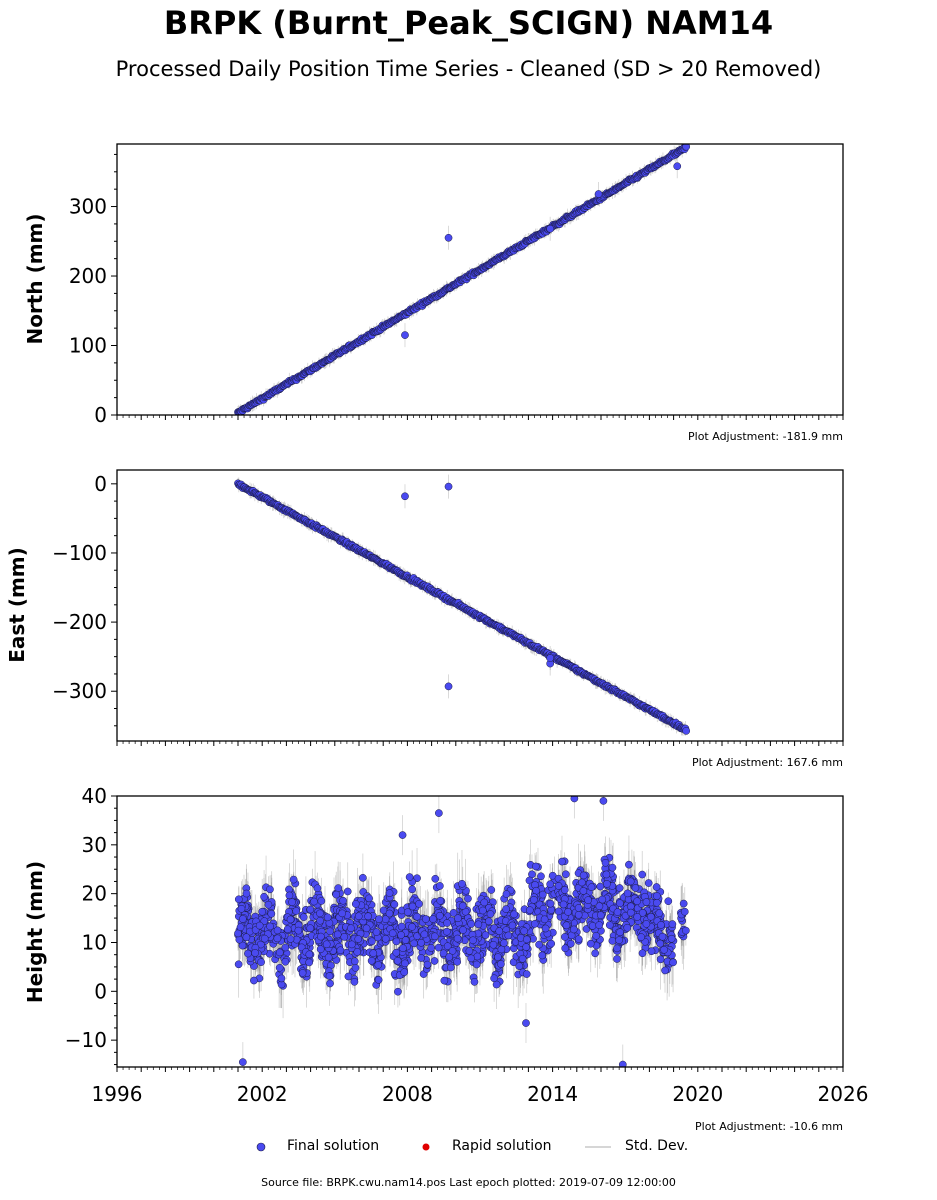  What do you see at coordinates (88, 276) in the screenshot?
I see `north-y-tick-label: 200` at bounding box center [88, 276].